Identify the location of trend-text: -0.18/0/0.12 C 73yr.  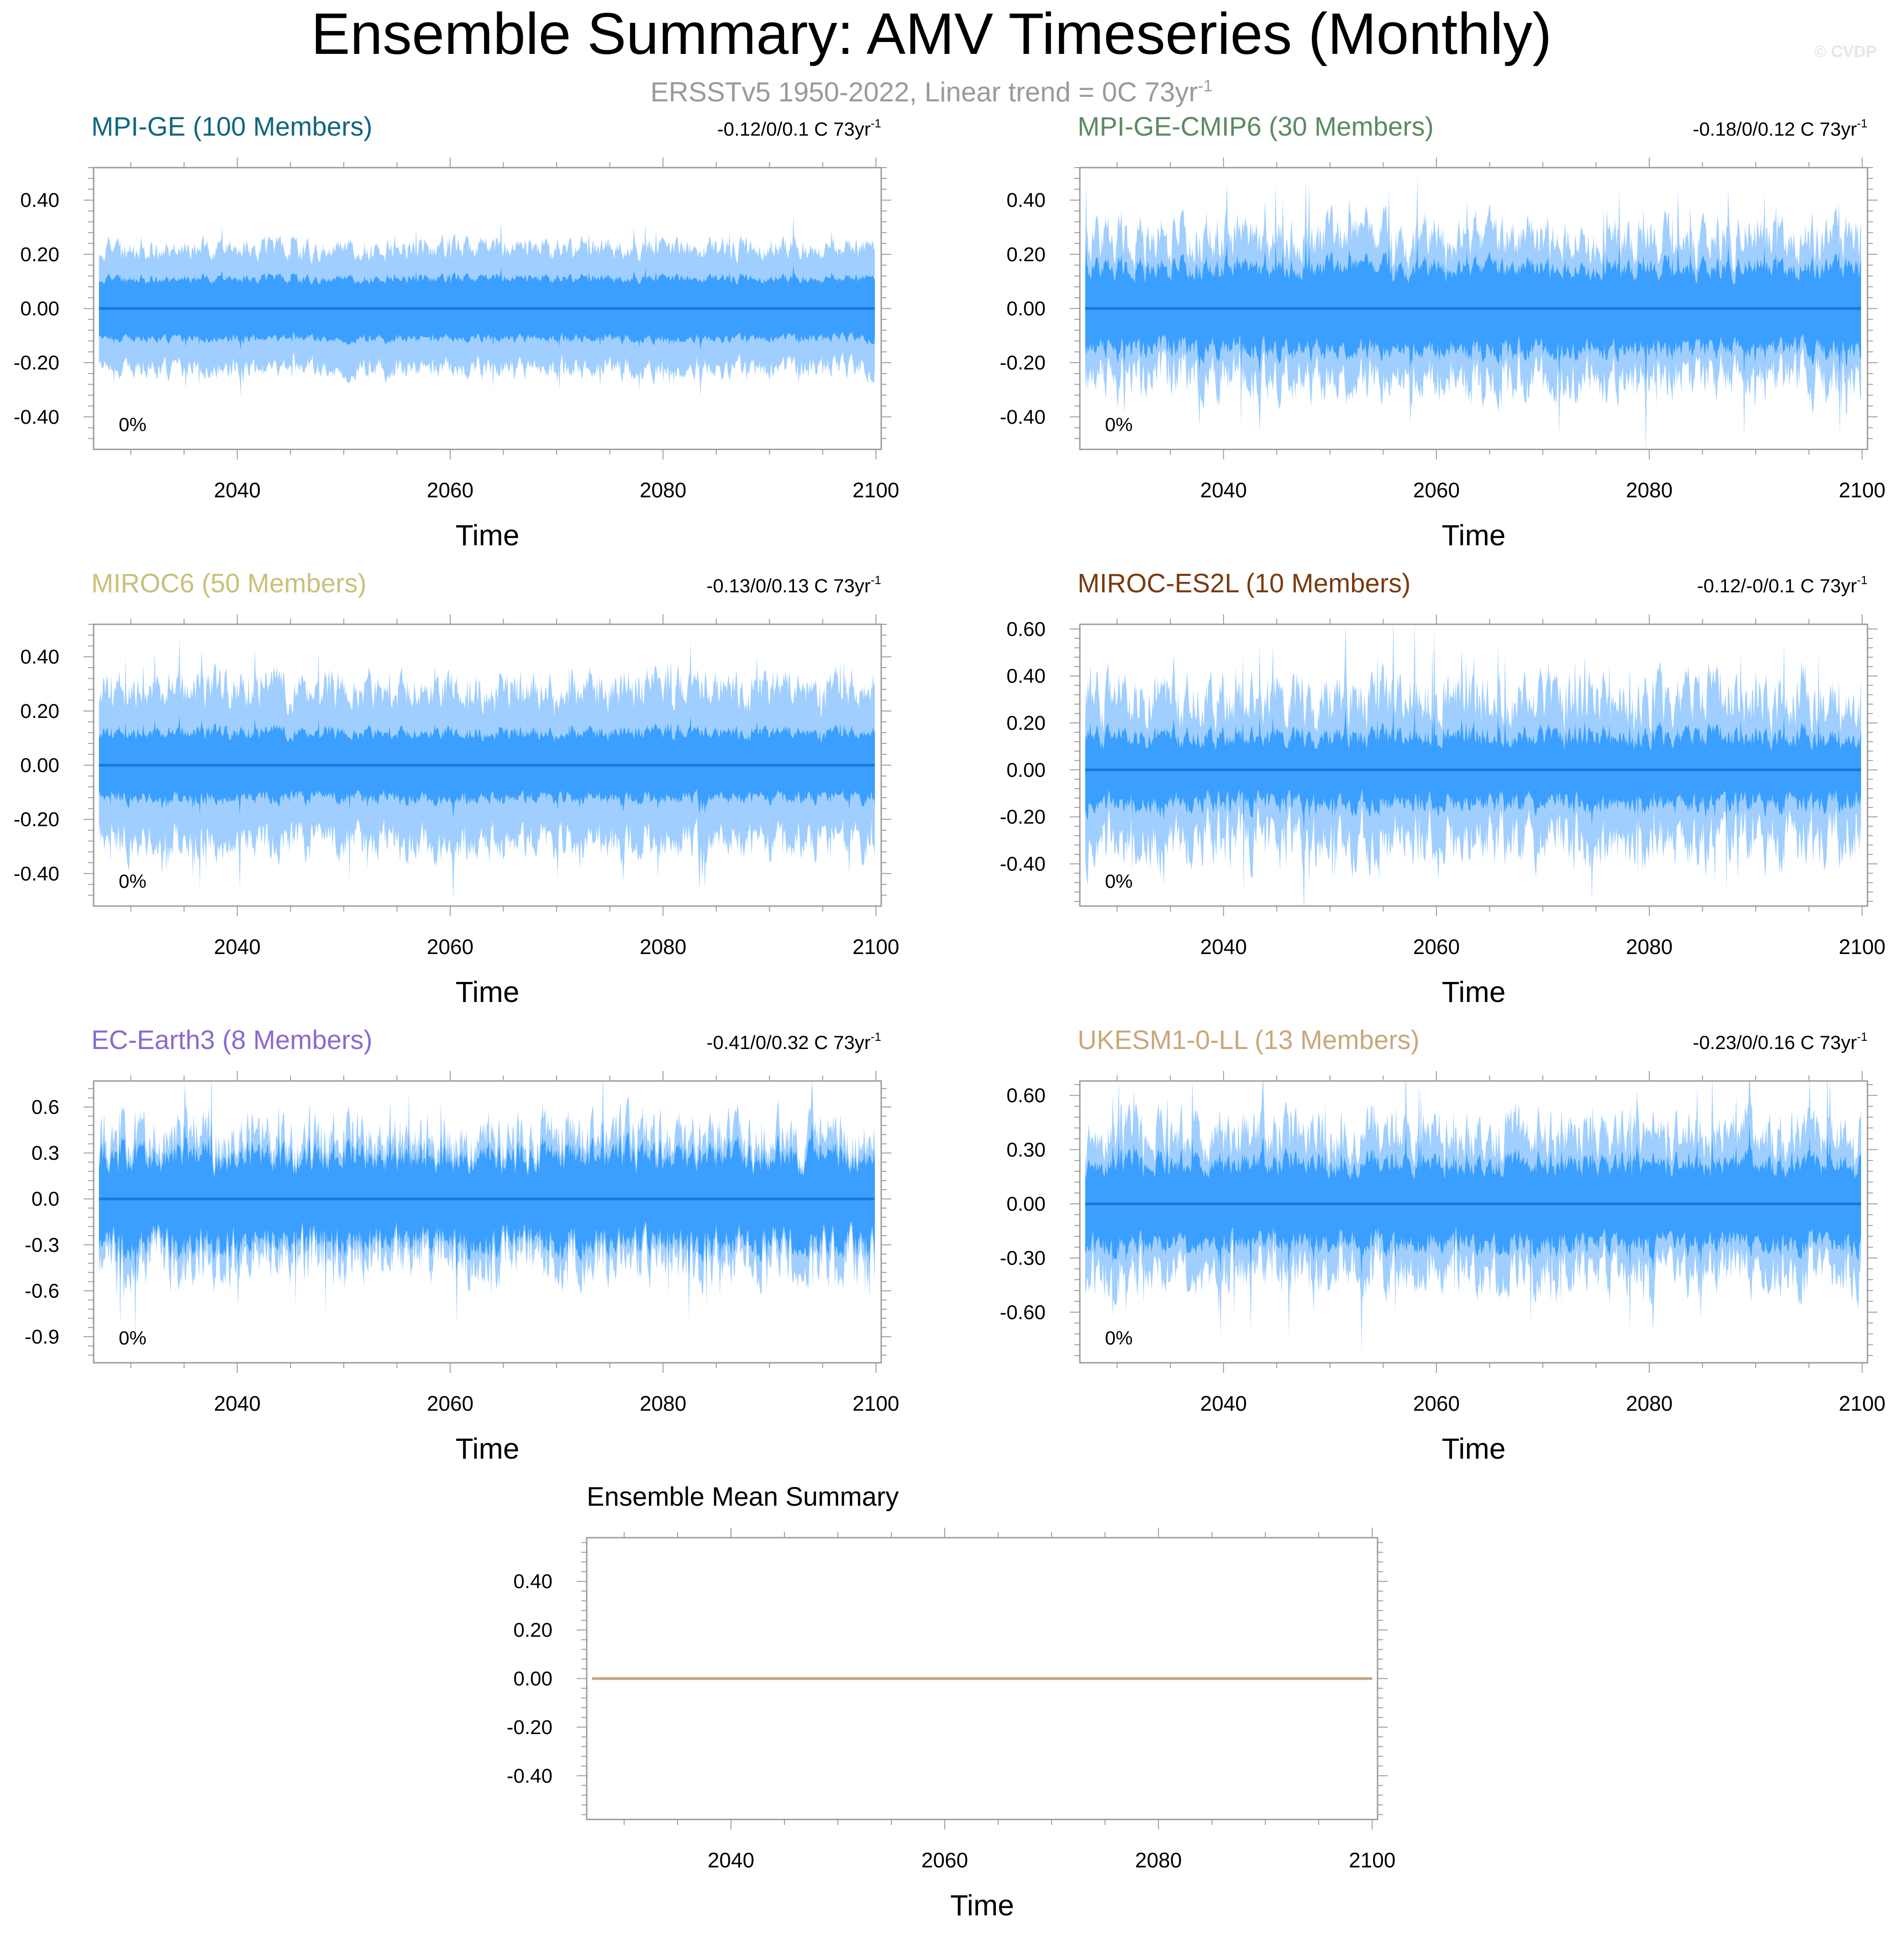
(1775, 129).